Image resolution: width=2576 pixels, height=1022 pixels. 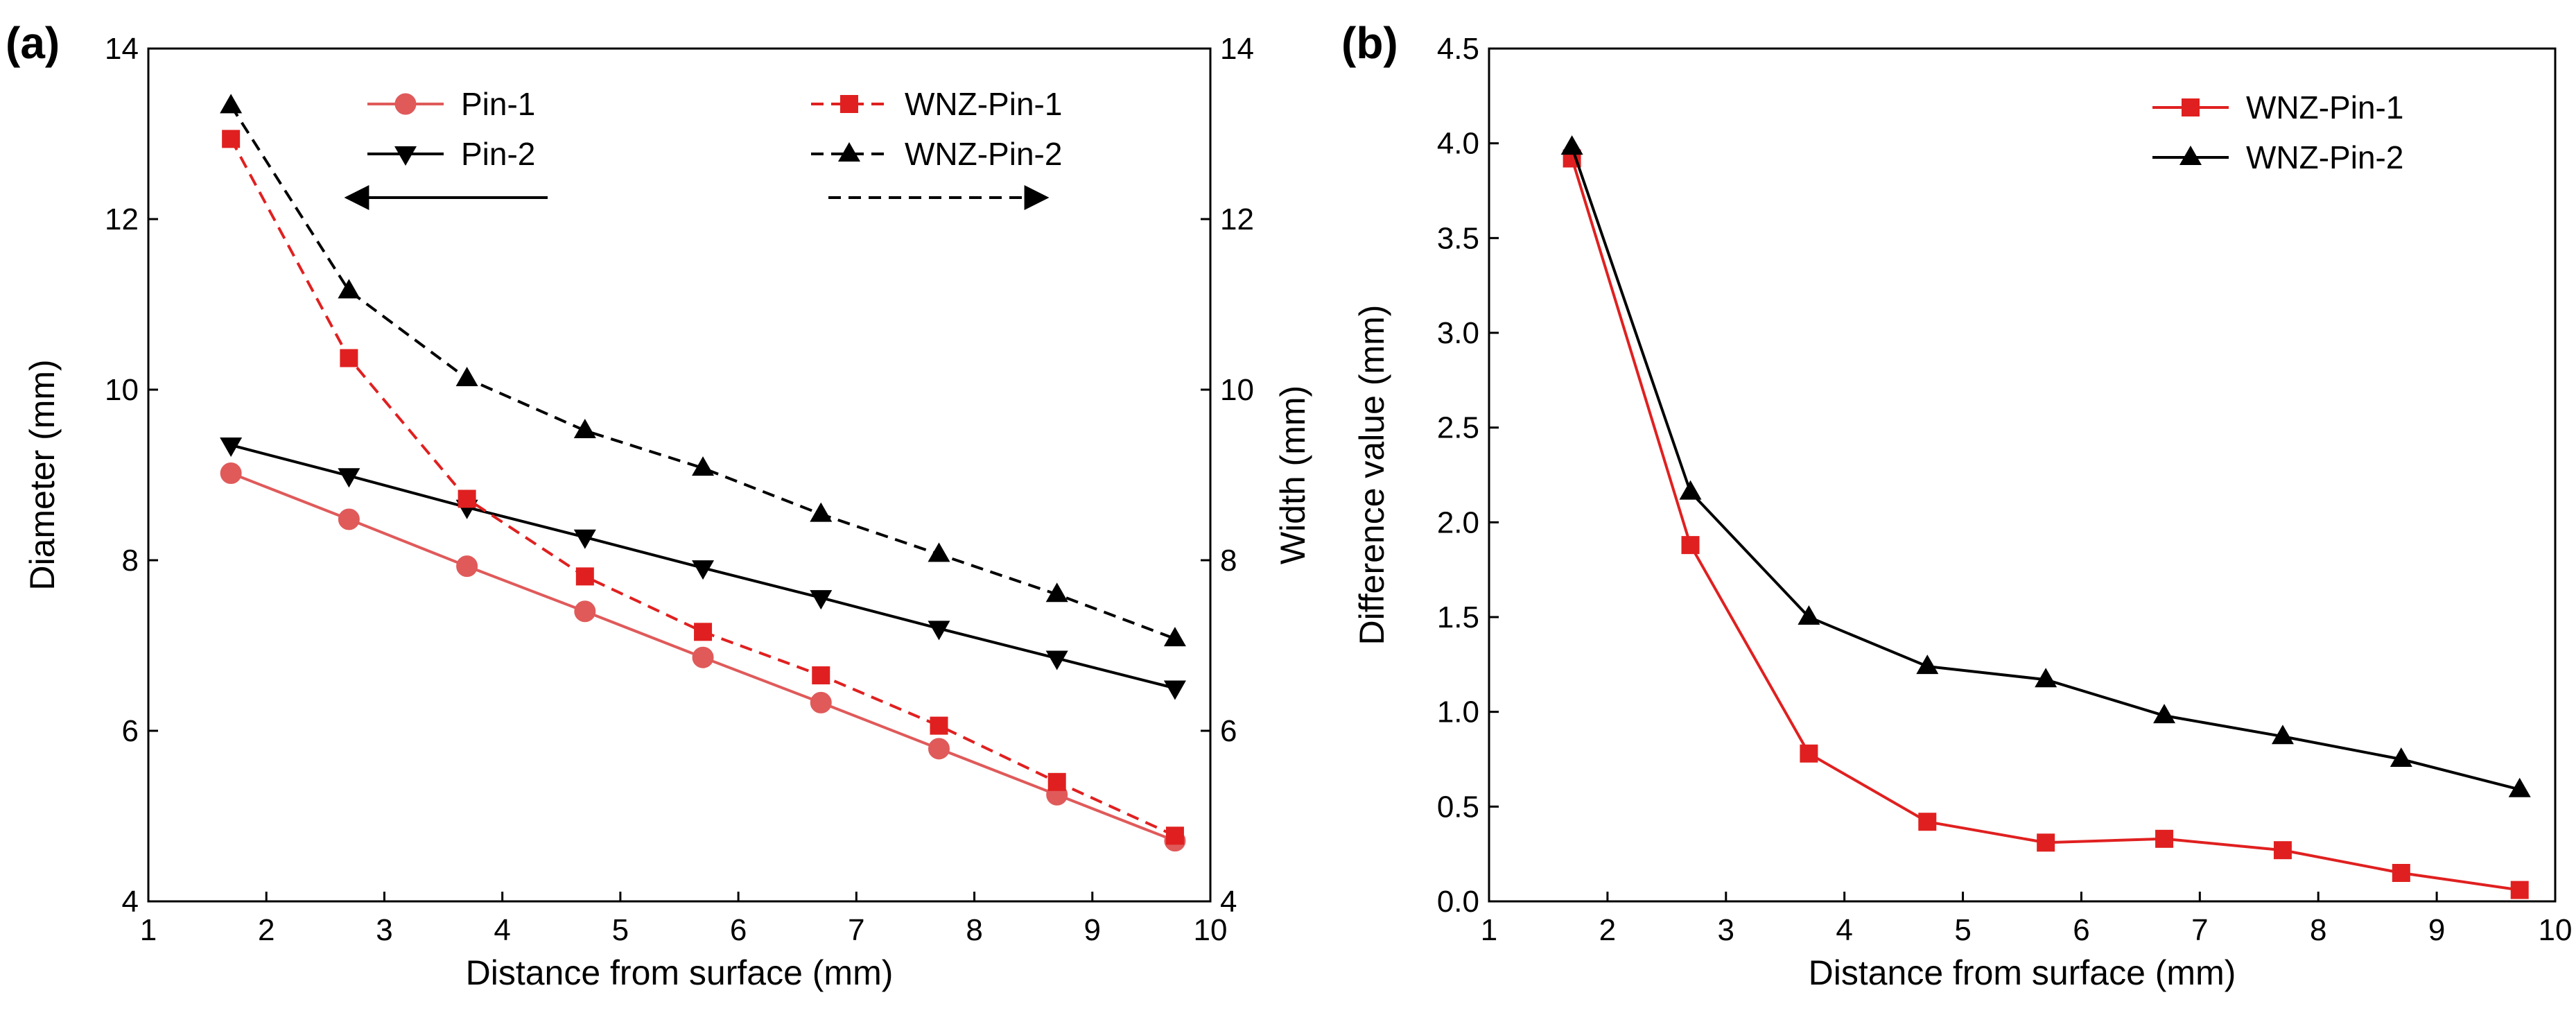 I want to click on y-right-tick-label: 10, so click(x=1237, y=390).